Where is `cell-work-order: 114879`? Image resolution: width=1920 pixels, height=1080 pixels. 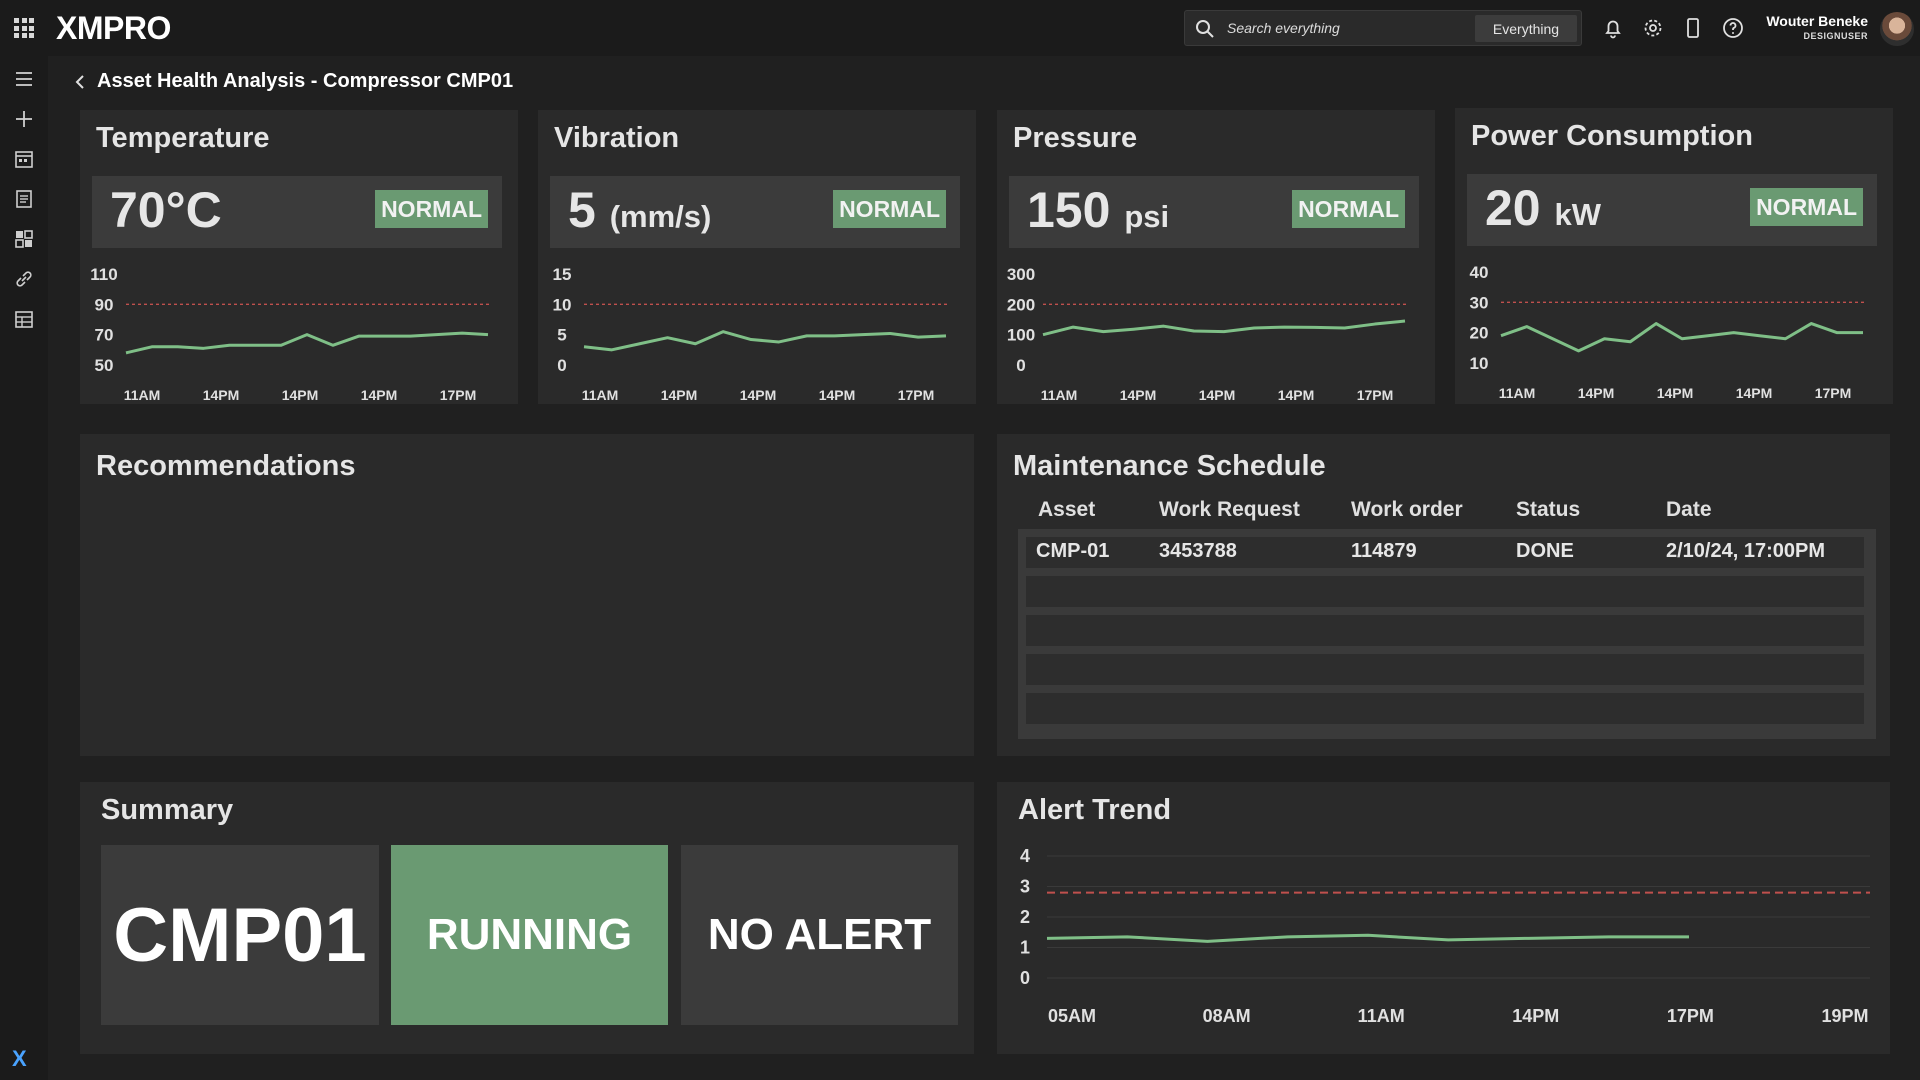
cell-work-order: 114879 is located at coordinates (1384, 551).